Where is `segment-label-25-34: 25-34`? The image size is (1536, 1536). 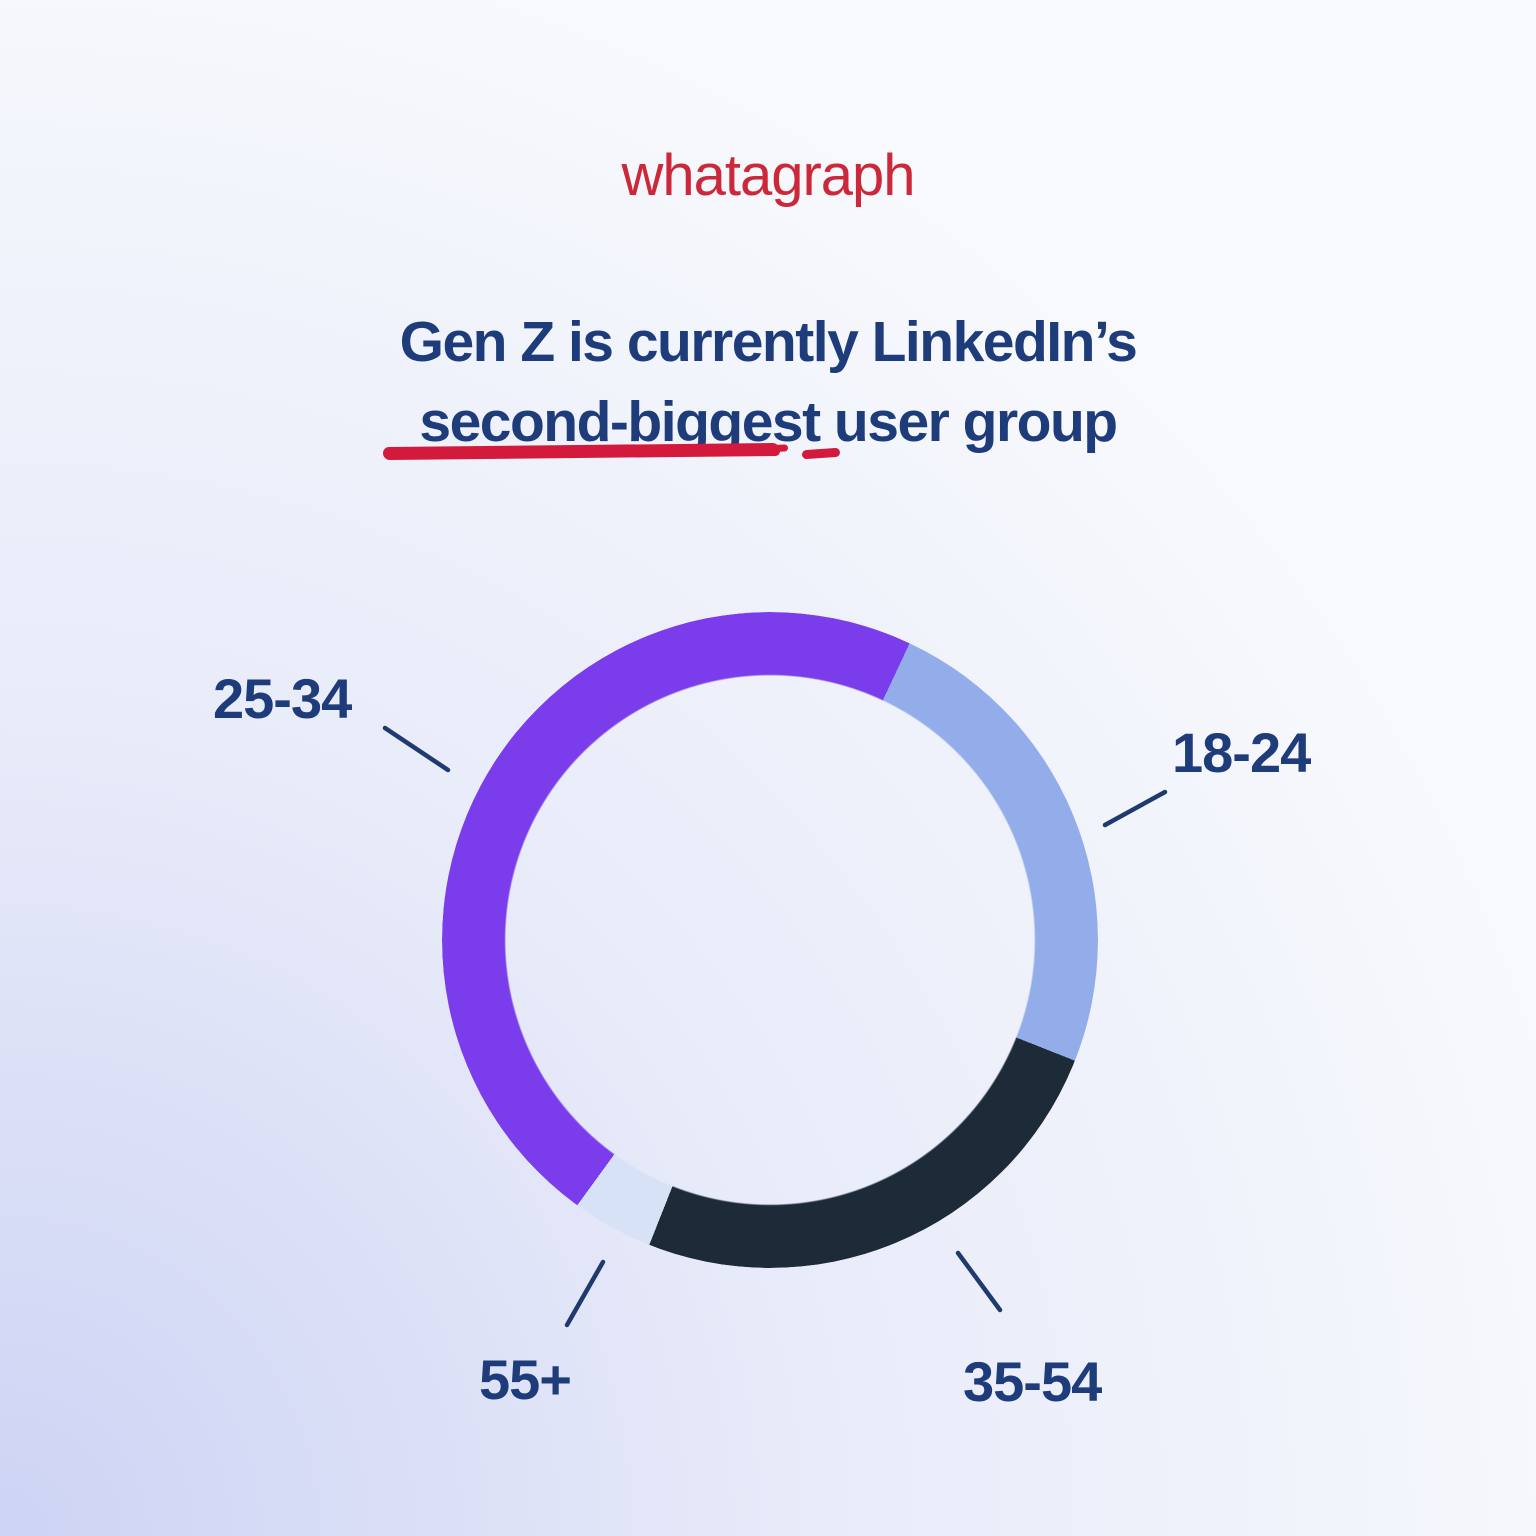
segment-label-25-34: 25-34 is located at coordinates (282, 698).